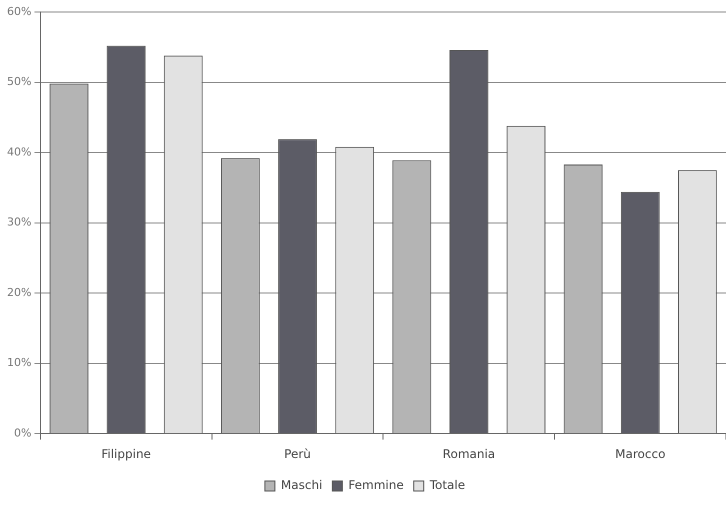 This screenshot has width=726, height=510. I want to click on y-tick-label: 10%, so click(19, 363).